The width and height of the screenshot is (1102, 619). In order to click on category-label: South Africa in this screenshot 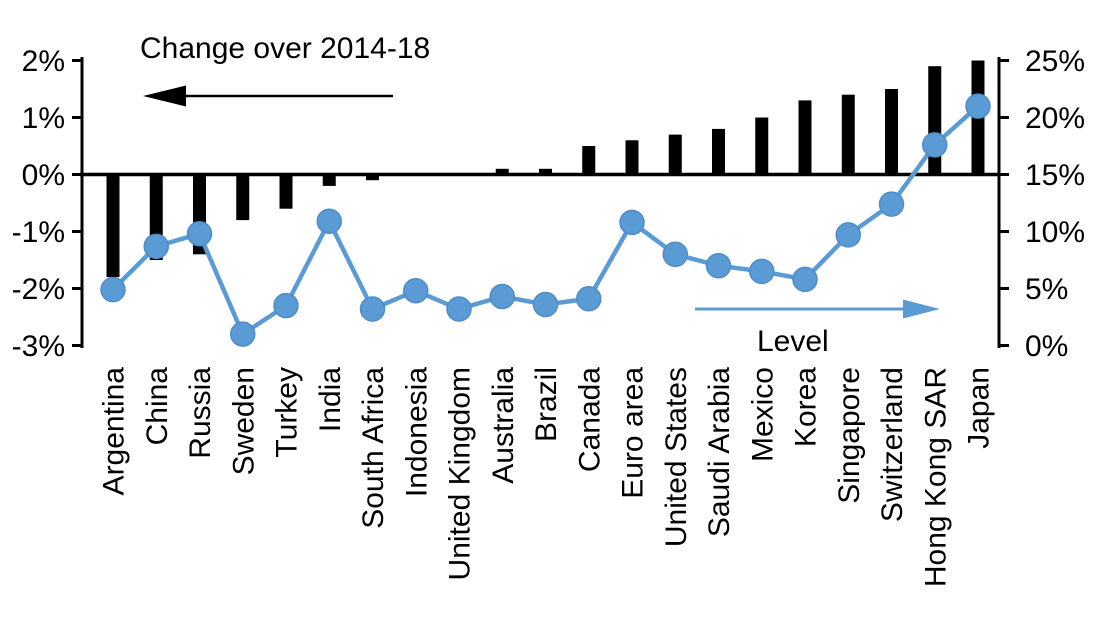, I will do `click(373, 448)`.